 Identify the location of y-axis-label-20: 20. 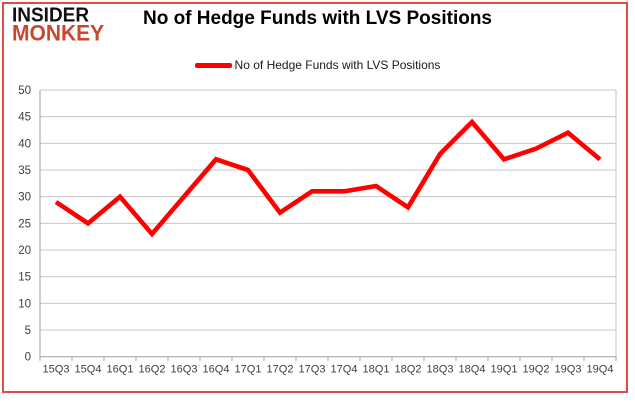
(24, 251).